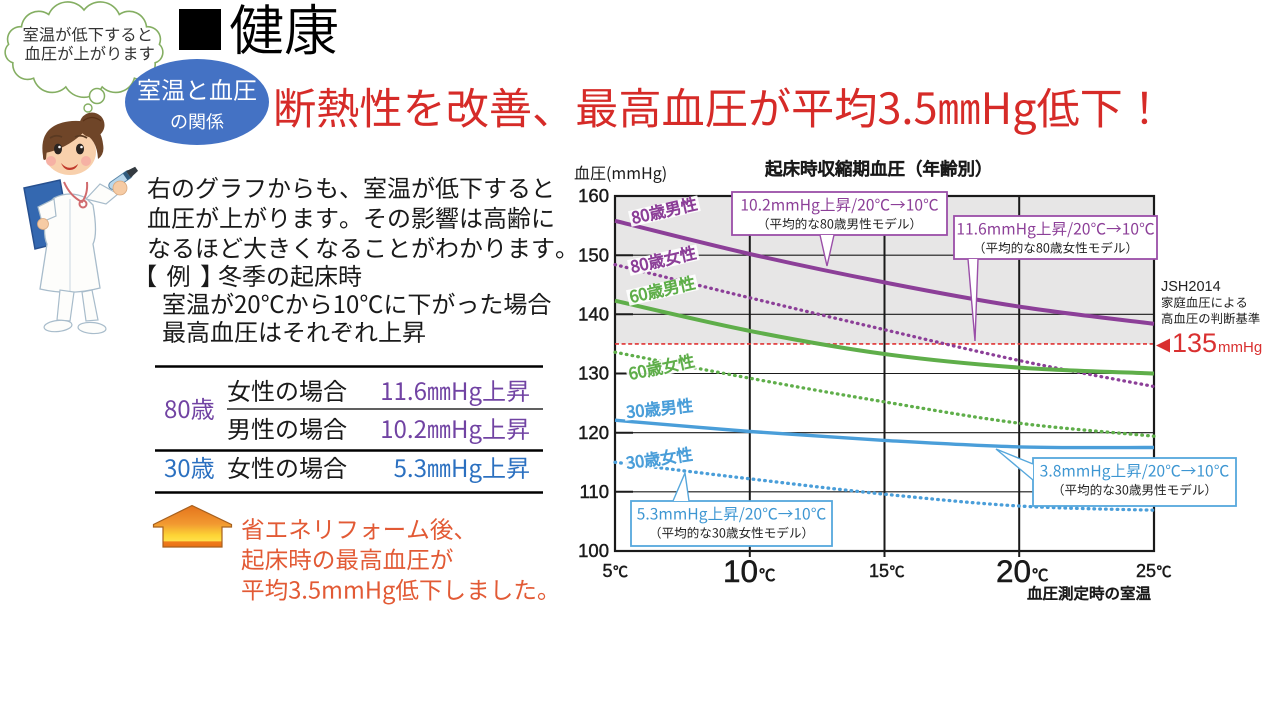 This screenshot has width=1280, height=720. Describe the element at coordinates (1194, 343) in the screenshot. I see `svg-text: 135` at that location.